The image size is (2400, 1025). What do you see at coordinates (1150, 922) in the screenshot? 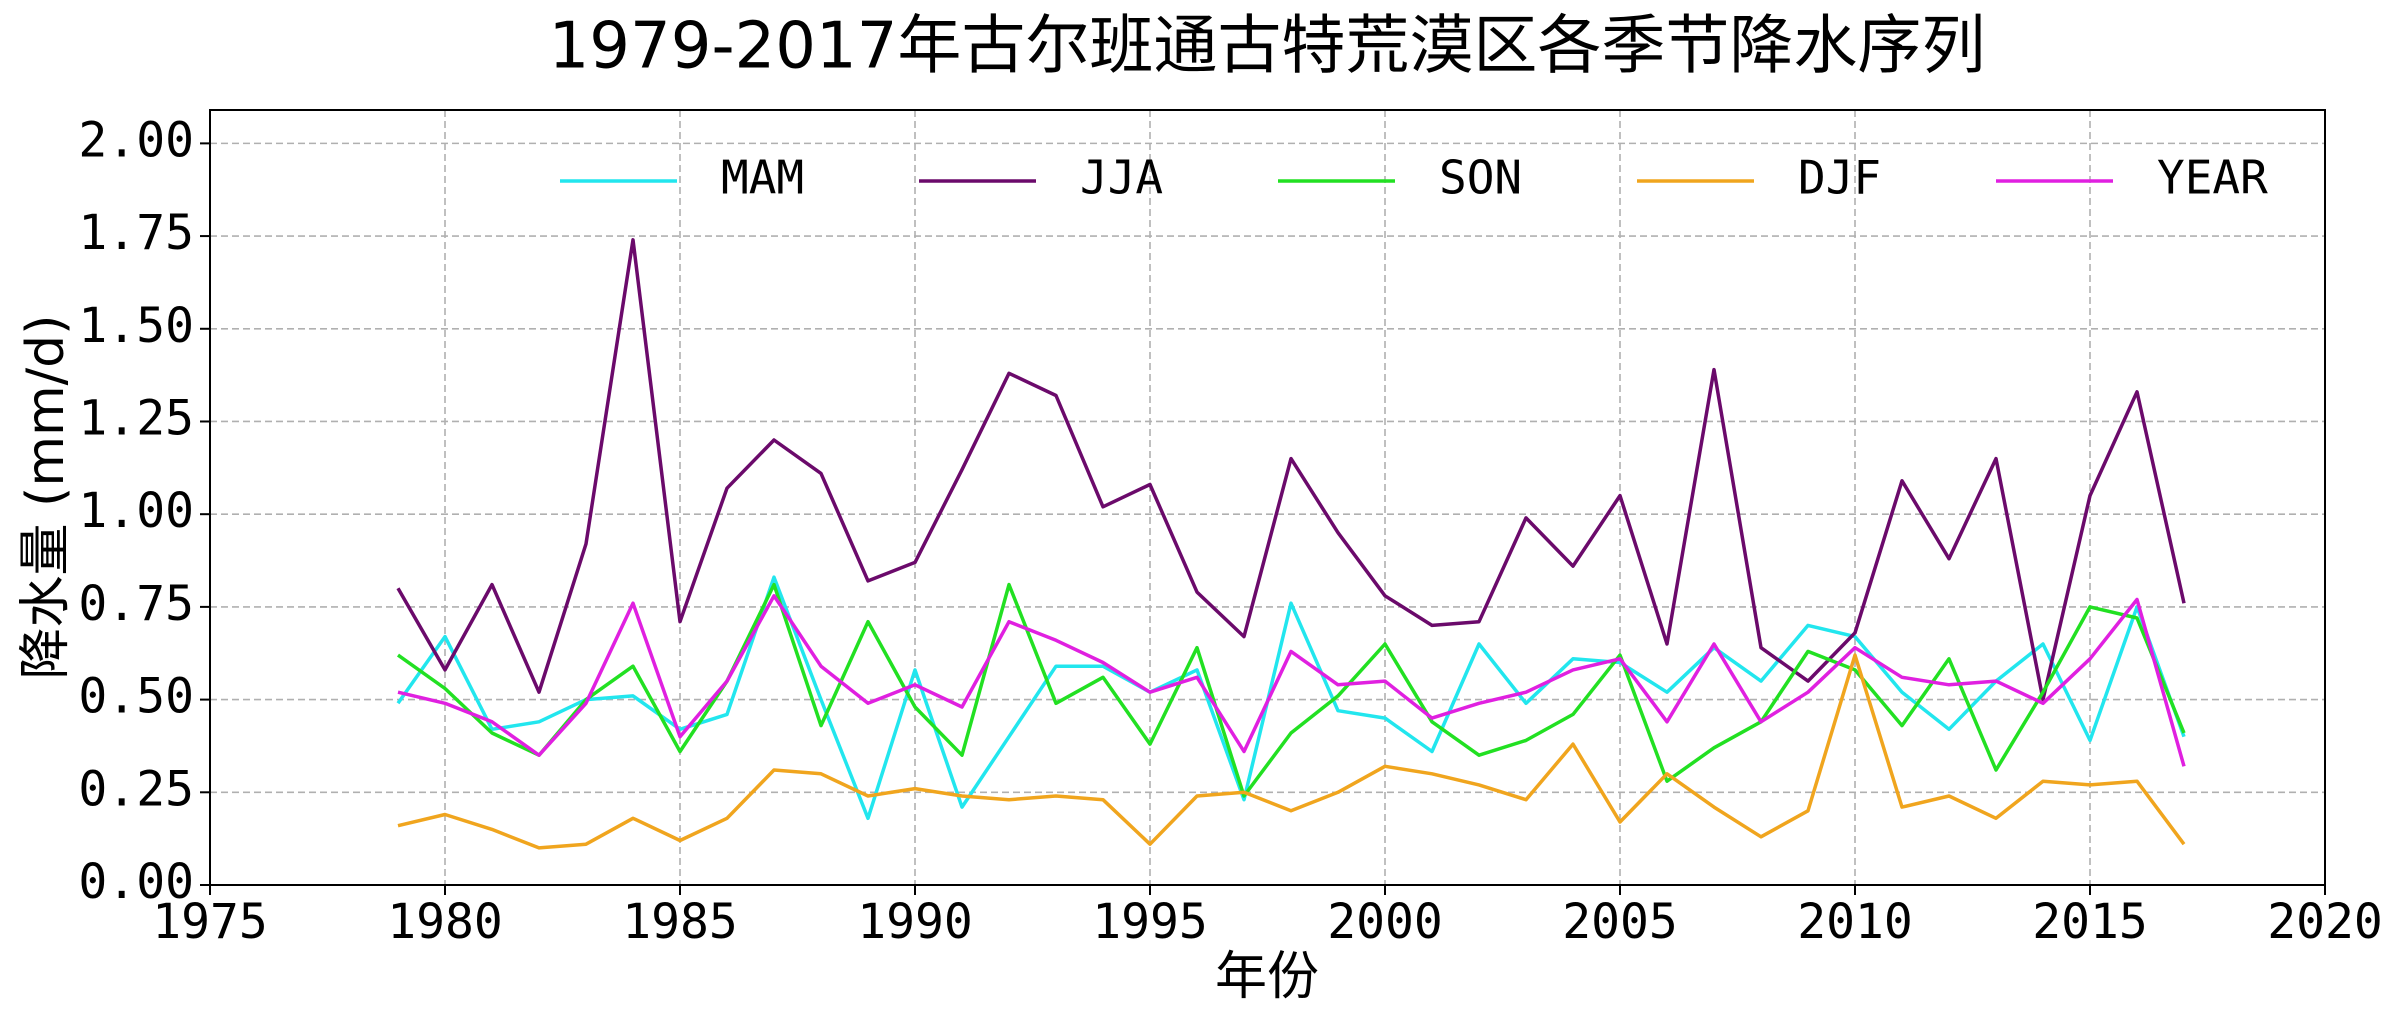
I see `x-tick-label: 1995` at bounding box center [1150, 922].